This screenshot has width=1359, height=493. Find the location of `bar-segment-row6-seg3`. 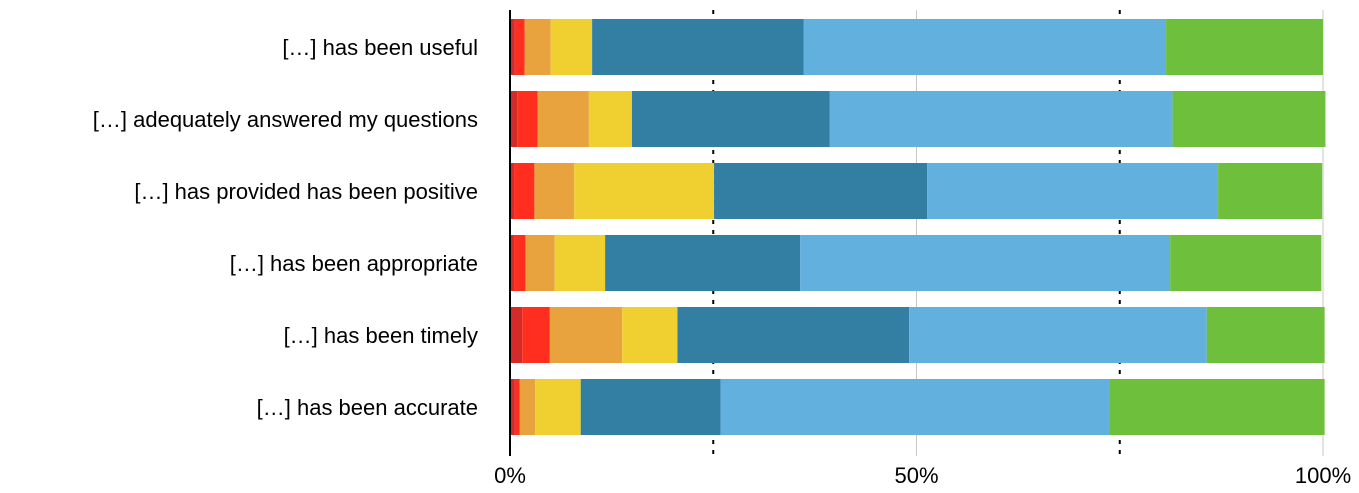

bar-segment-row6-seg3 is located at coordinates (527, 407).